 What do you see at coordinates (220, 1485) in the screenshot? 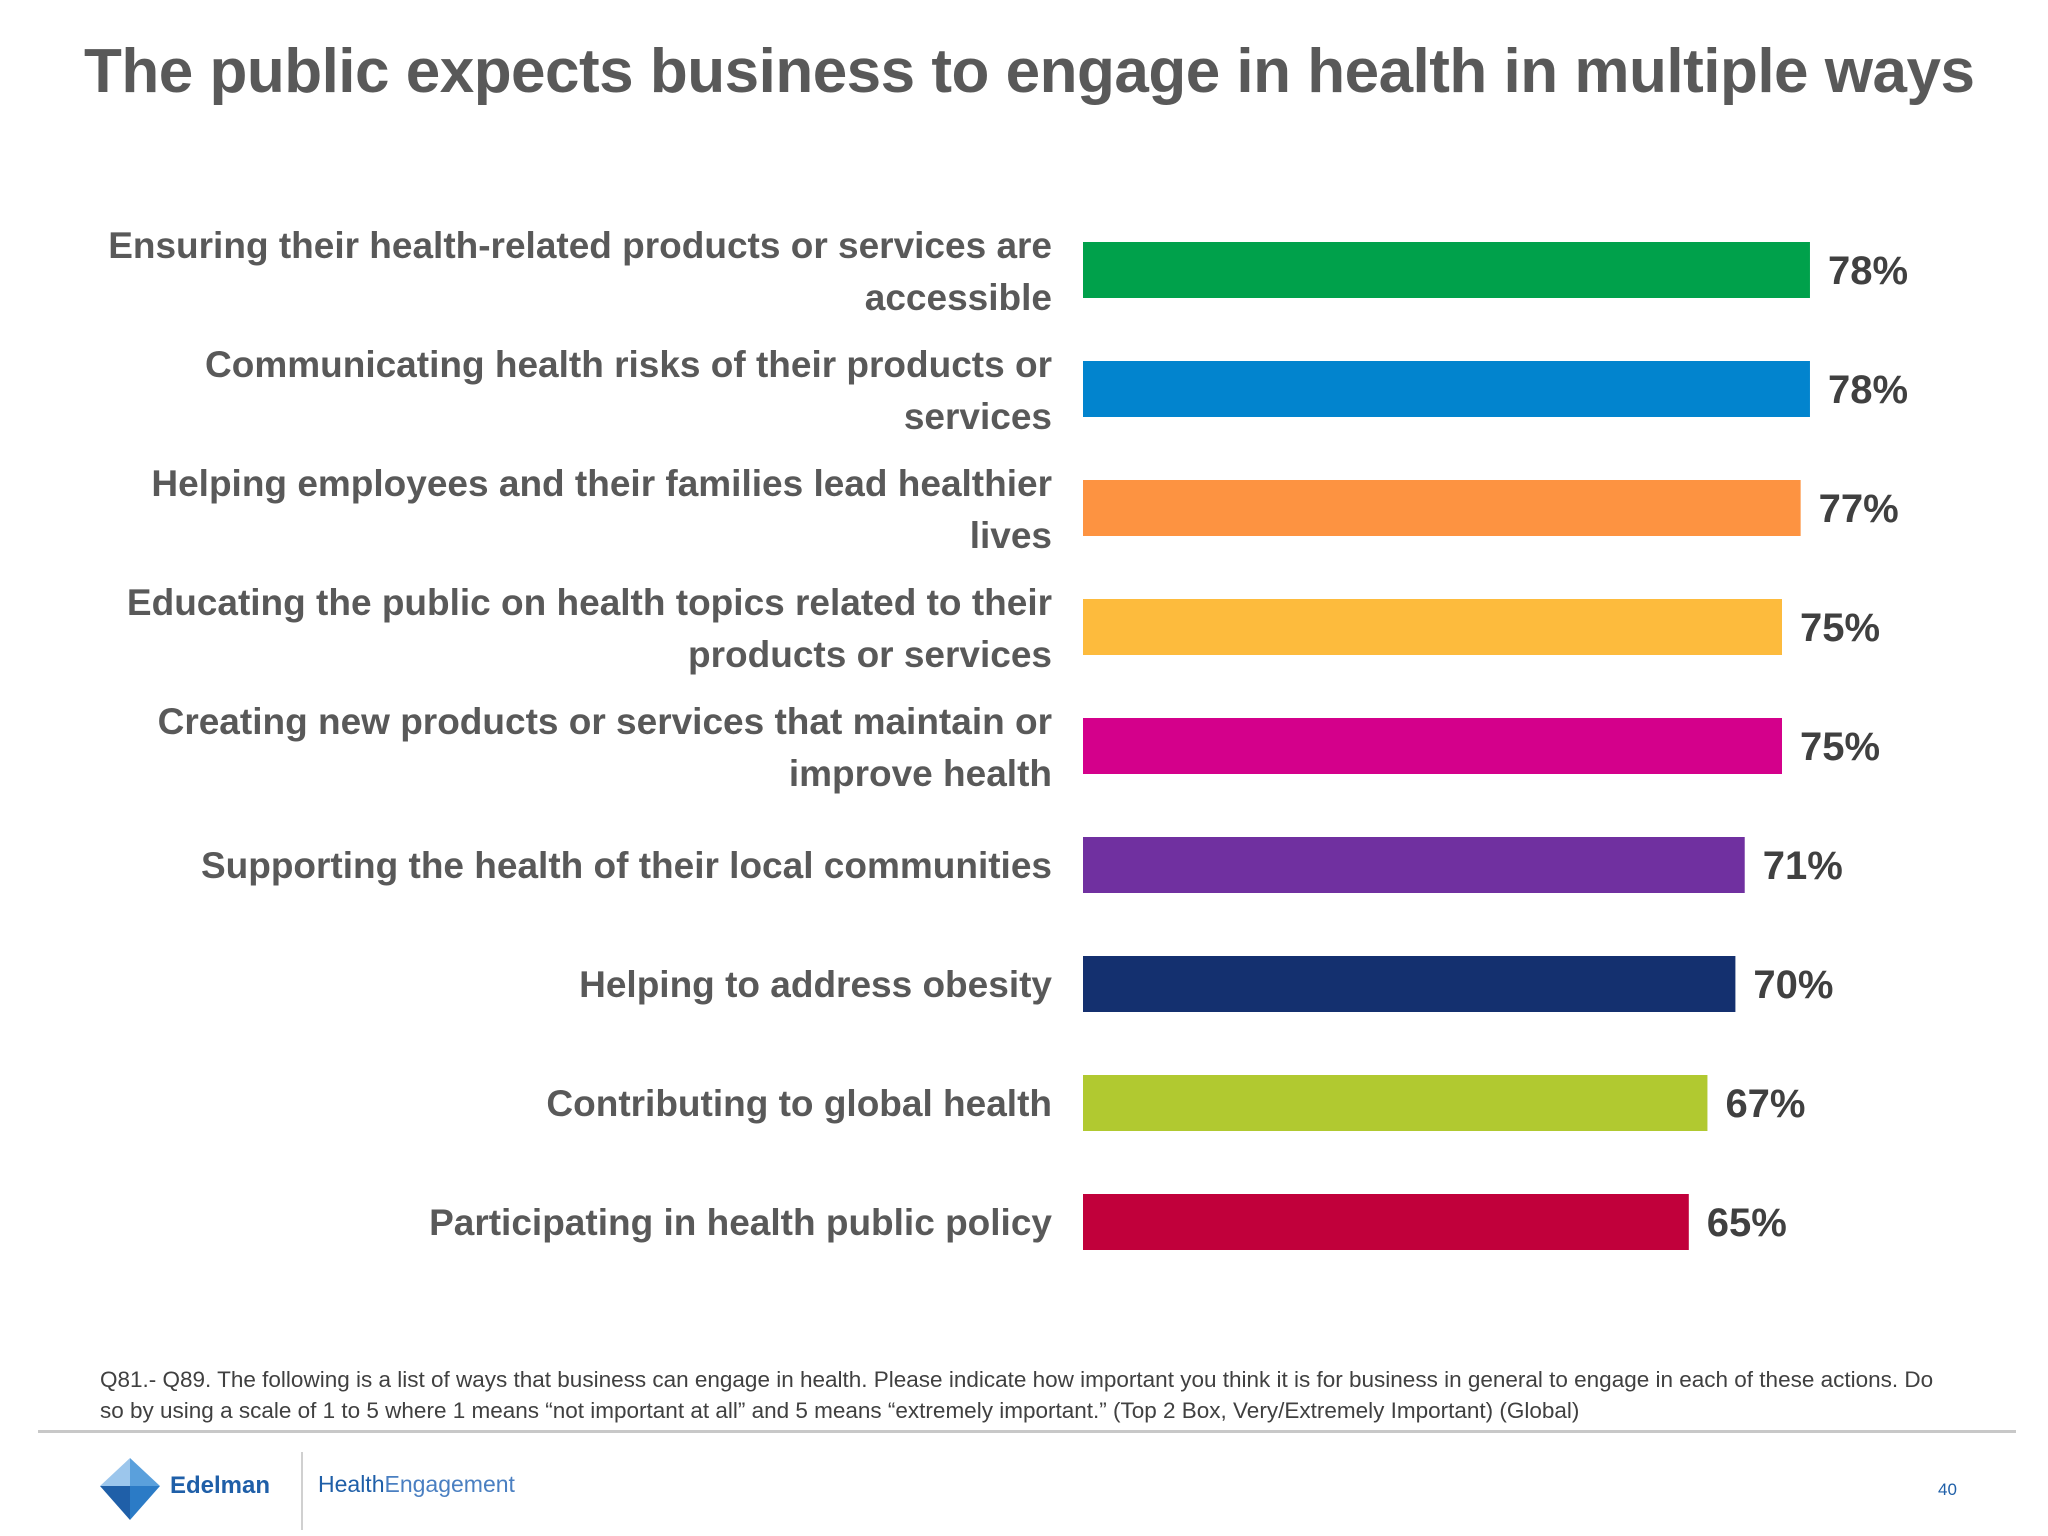
I see `brand-name: Edelman` at bounding box center [220, 1485].